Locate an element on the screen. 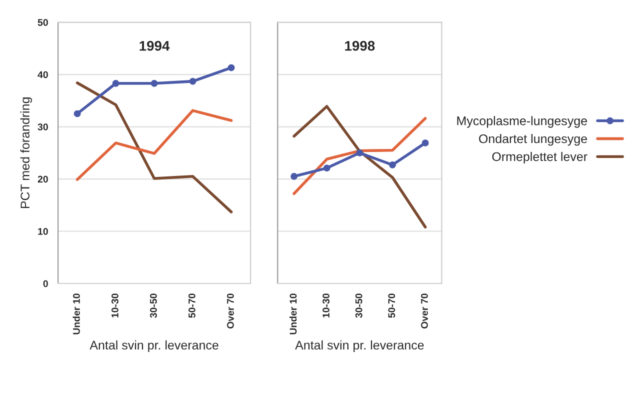  y-tick-label: 50 is located at coordinates (43, 22).